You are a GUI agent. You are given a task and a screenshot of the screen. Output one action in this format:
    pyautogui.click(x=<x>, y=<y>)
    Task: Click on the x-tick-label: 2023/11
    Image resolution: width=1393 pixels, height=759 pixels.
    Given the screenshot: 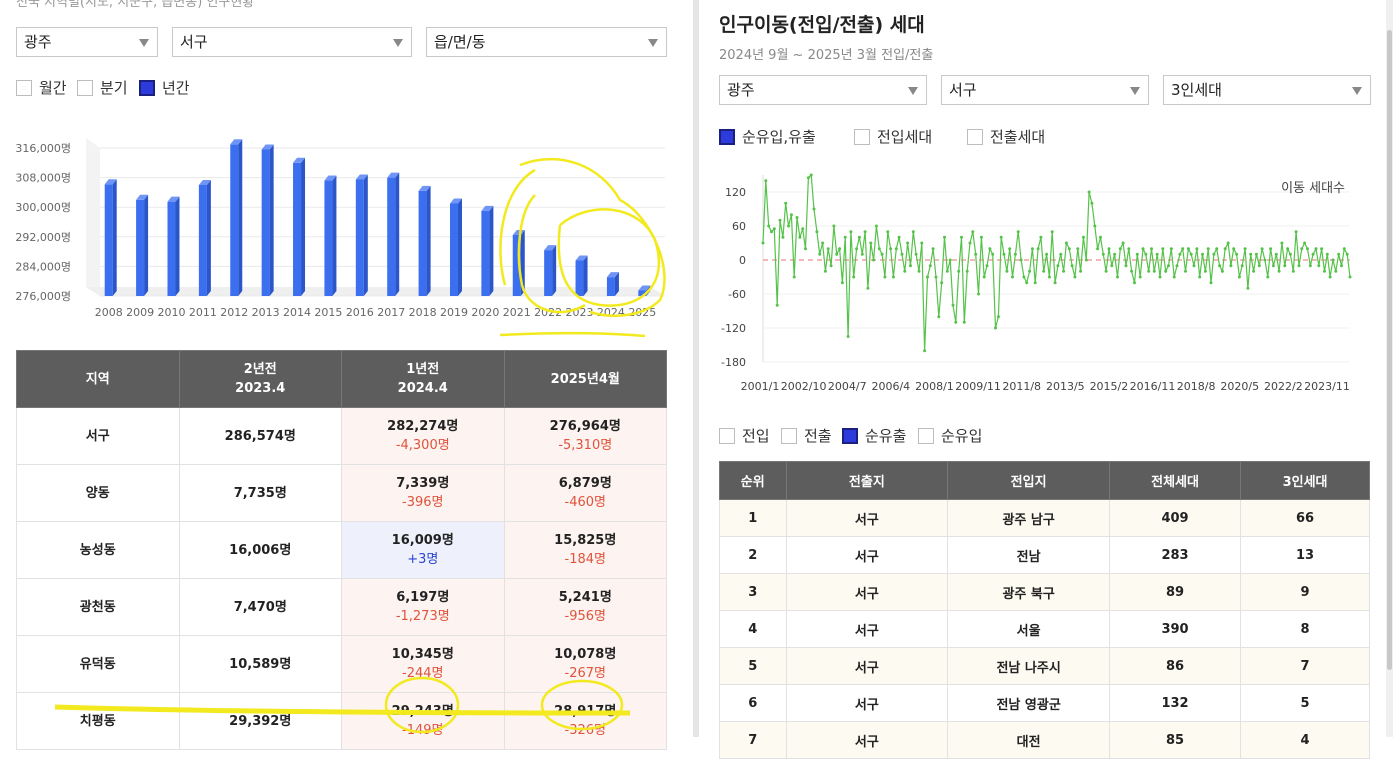 What is the action you would take?
    pyautogui.click(x=1327, y=386)
    